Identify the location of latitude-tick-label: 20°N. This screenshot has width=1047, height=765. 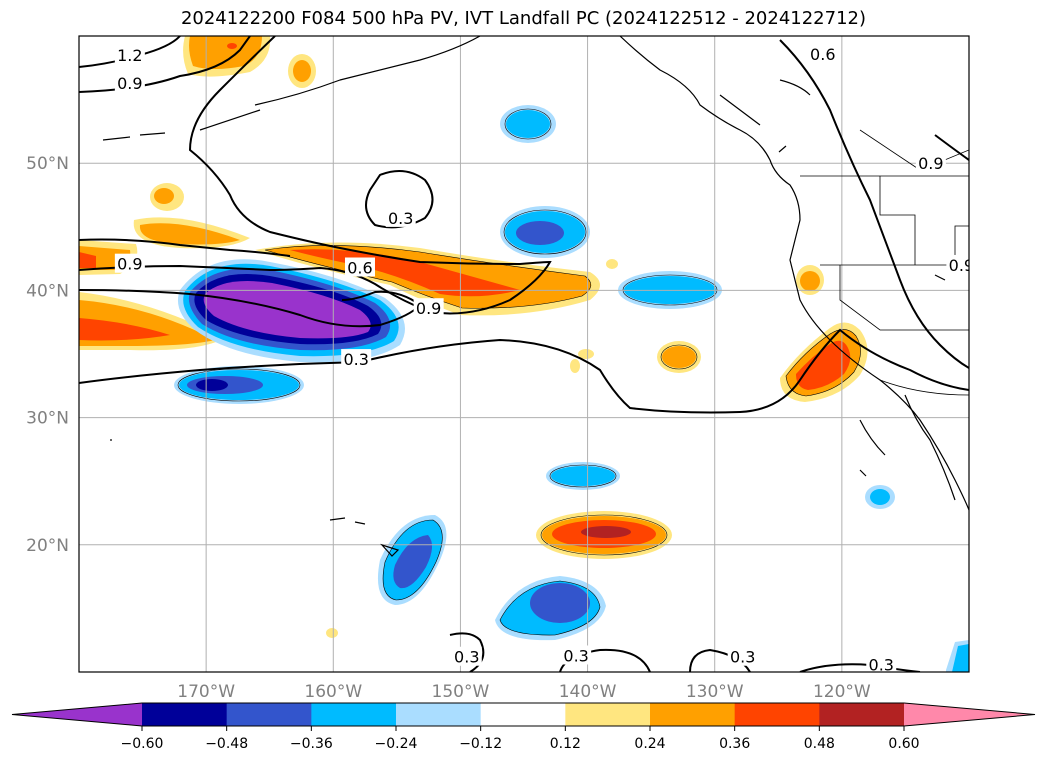
(47, 546).